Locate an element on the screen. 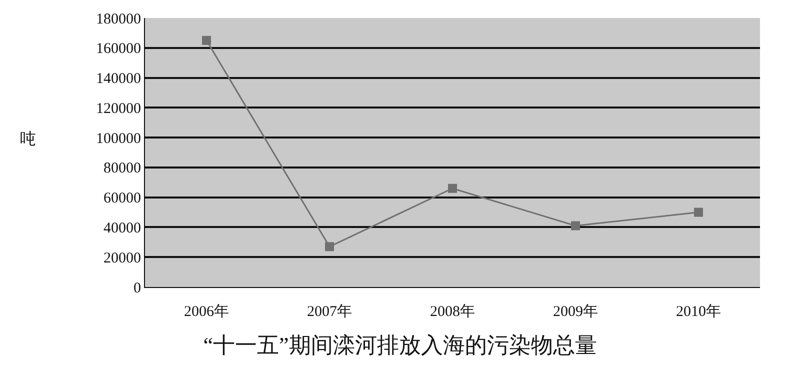  text: “十一五”期间滦河排放入海的污染物总量 is located at coordinates (400, 345).